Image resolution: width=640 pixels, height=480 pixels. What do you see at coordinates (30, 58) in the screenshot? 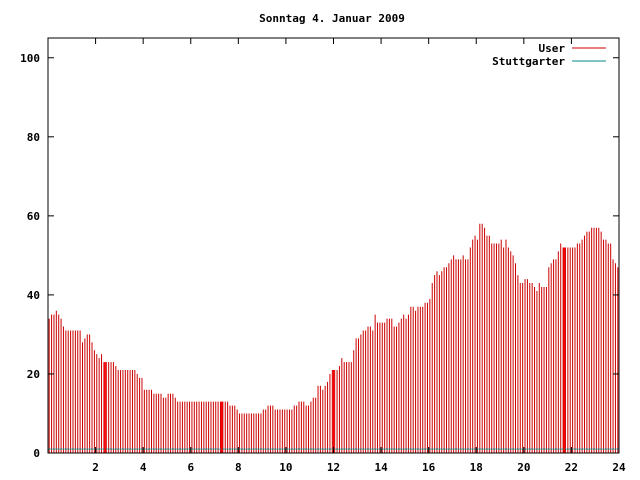
I see `y-tick-label: 100` at bounding box center [30, 58].